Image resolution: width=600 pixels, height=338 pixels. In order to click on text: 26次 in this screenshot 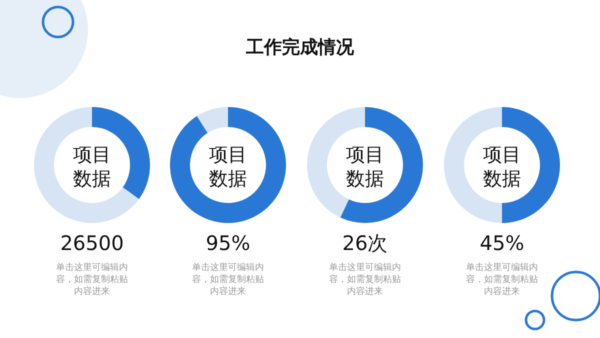, I will do `click(365, 243)`.